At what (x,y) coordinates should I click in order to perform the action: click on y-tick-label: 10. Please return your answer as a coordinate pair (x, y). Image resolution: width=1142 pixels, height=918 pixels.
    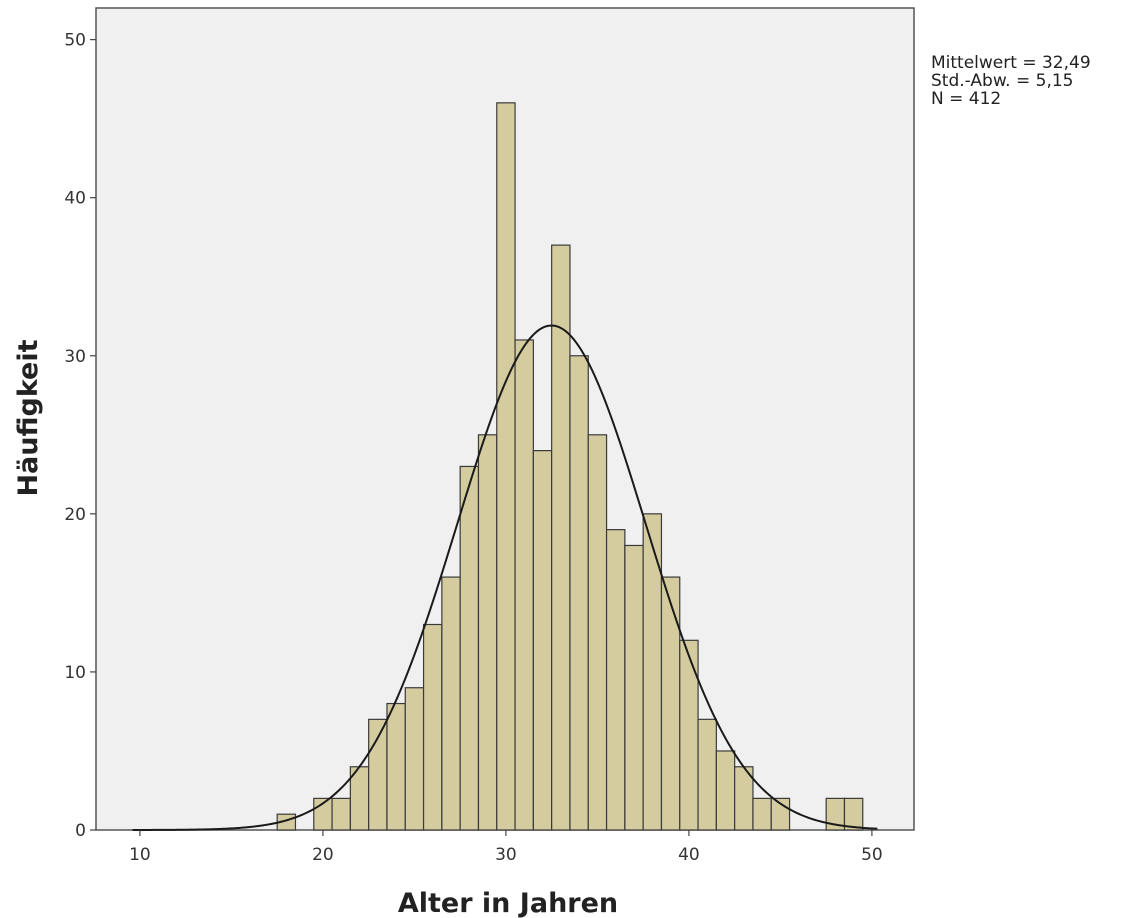
    Looking at the image, I should click on (75, 673).